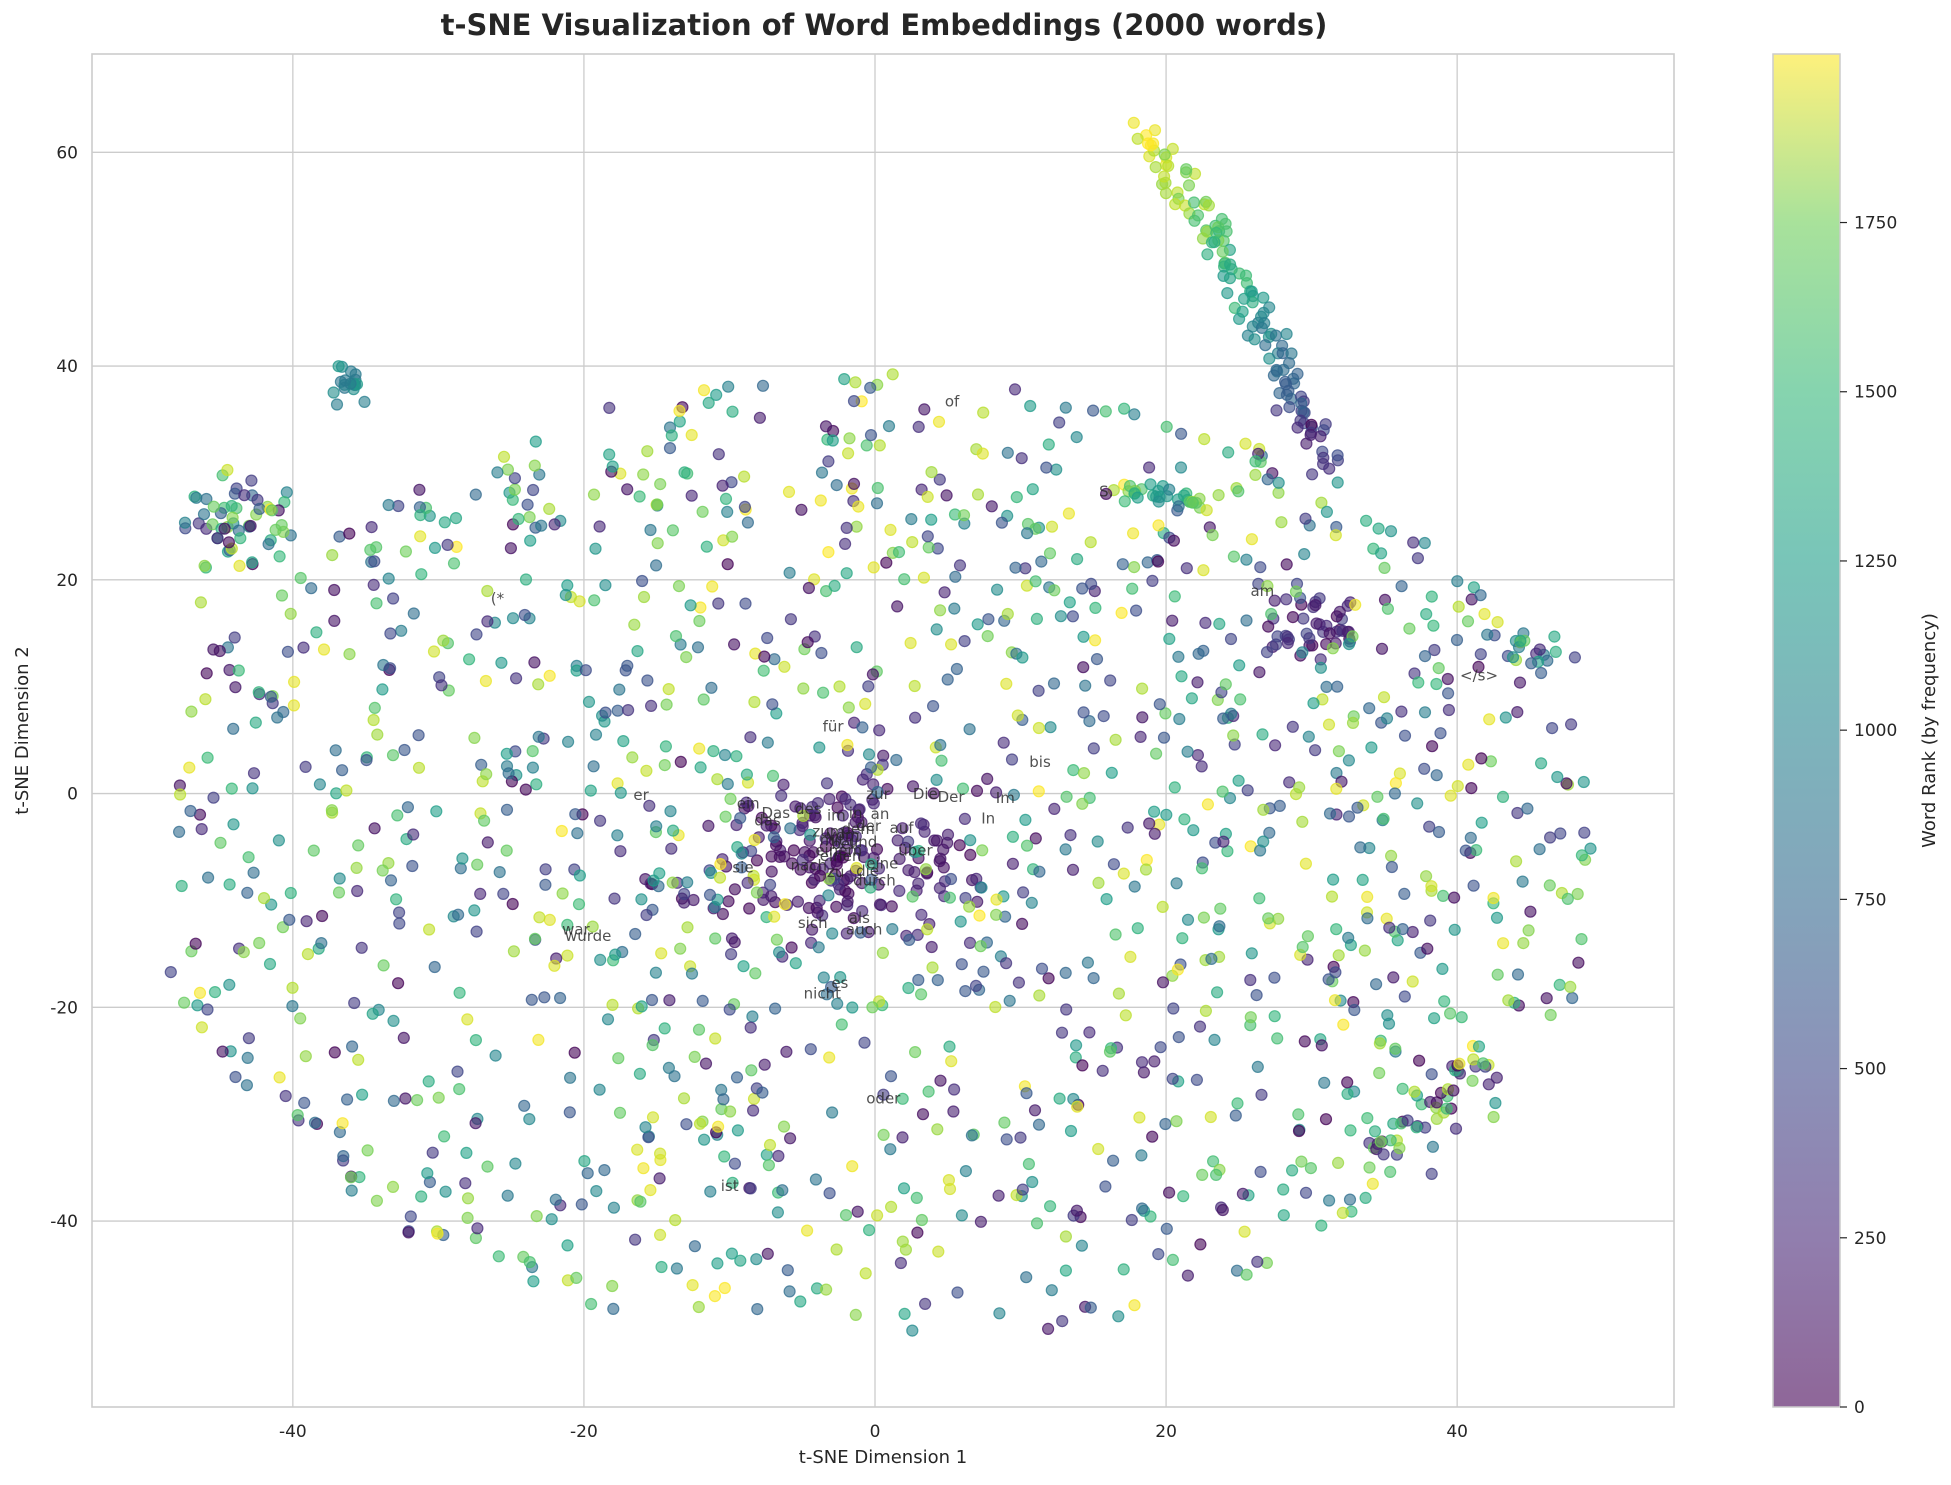  I want to click on word-label: oder, so click(883, 1098).